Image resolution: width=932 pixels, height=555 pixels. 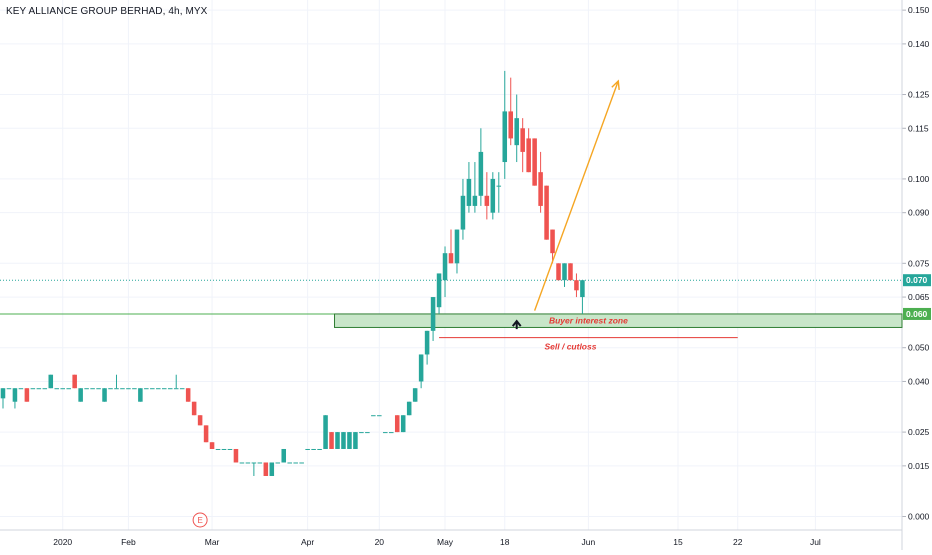 What do you see at coordinates (917, 313) in the screenshot?
I see `price-marker-box` at bounding box center [917, 313].